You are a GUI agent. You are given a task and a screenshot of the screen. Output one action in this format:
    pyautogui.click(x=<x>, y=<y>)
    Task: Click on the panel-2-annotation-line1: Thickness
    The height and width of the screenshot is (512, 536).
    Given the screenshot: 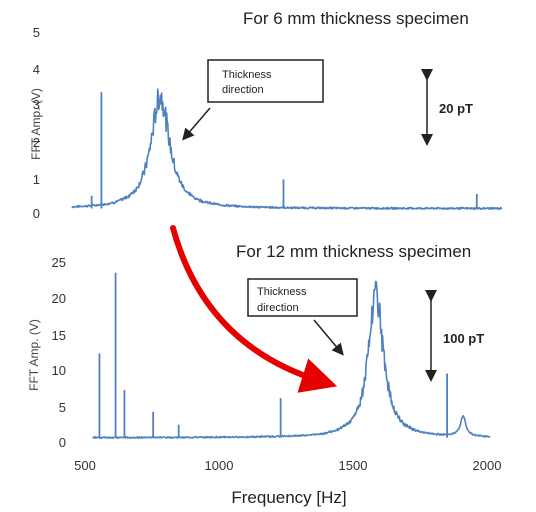 What is the action you would take?
    pyautogui.click(x=282, y=292)
    